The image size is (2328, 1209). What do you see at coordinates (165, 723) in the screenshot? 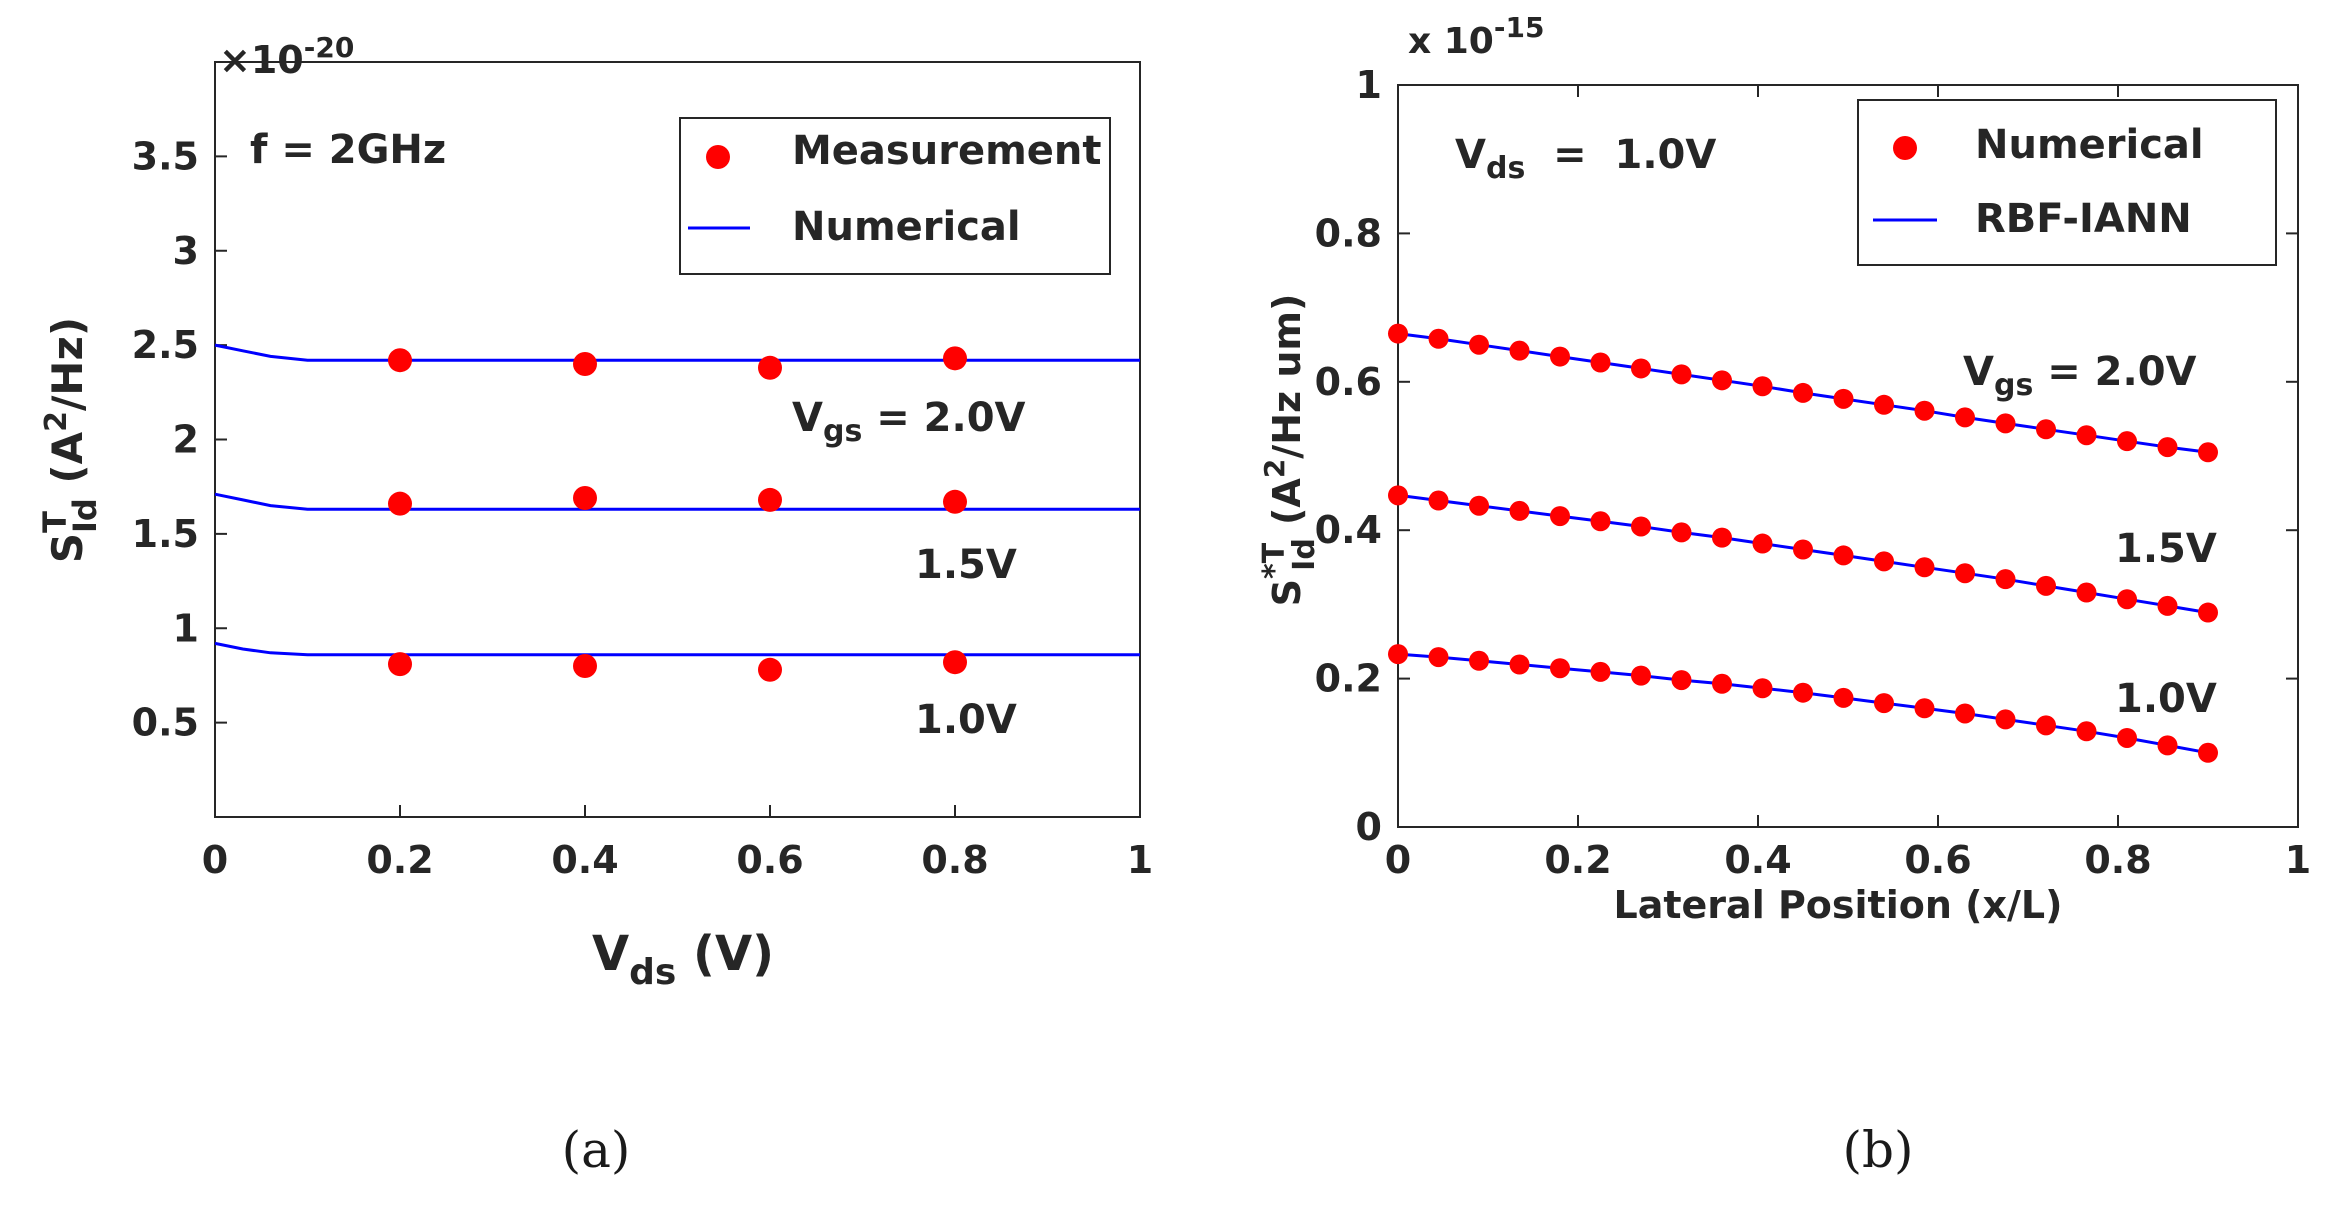
I see `panel-a-ytick-label: 0.5` at bounding box center [165, 723].